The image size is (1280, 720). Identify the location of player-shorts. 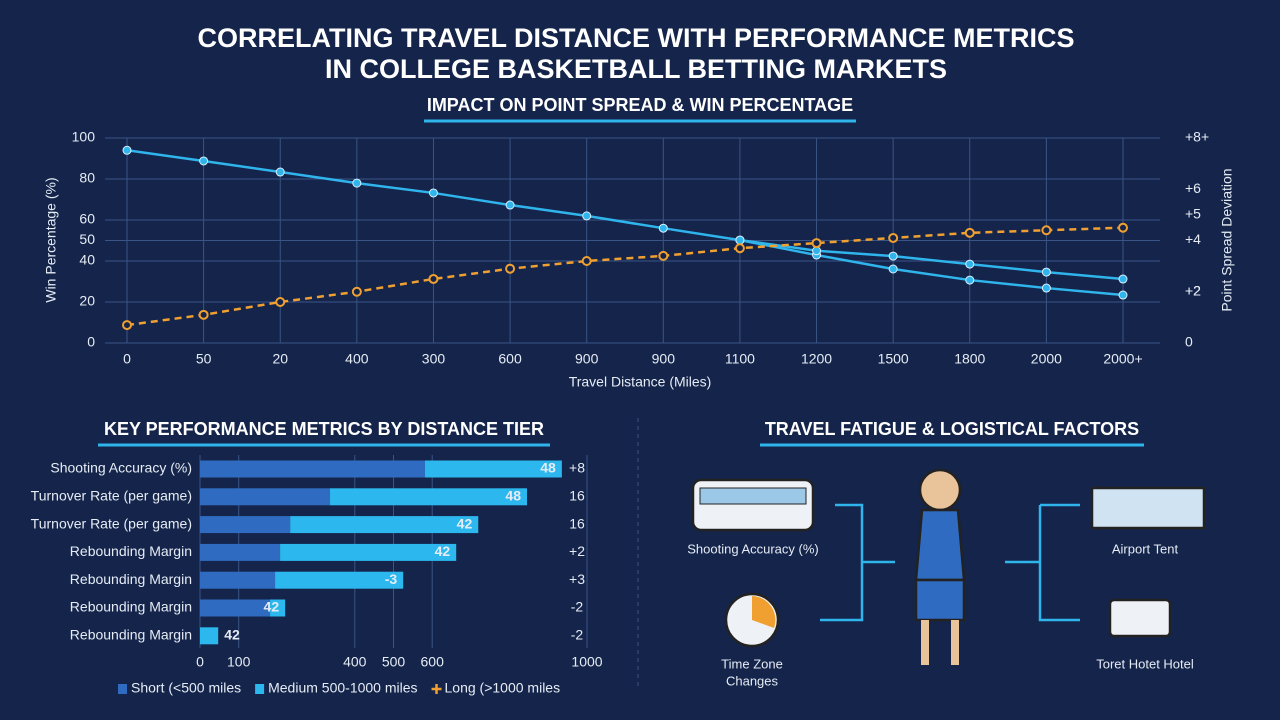
(940, 600).